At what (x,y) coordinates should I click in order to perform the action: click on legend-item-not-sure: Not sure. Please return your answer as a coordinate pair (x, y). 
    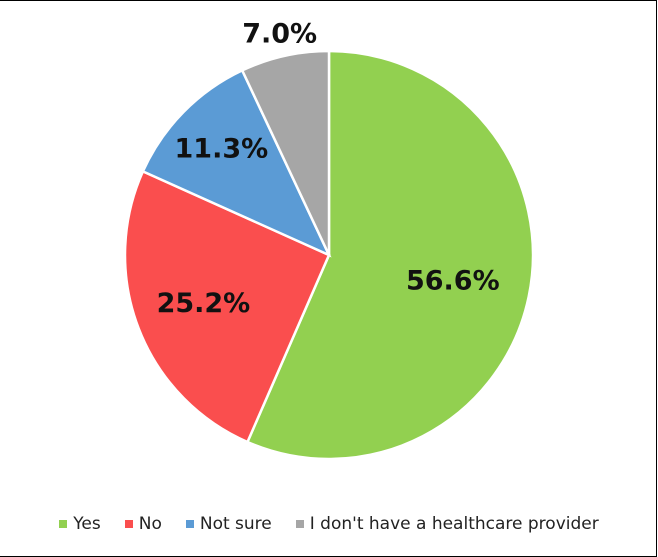
    Looking at the image, I should click on (228, 524).